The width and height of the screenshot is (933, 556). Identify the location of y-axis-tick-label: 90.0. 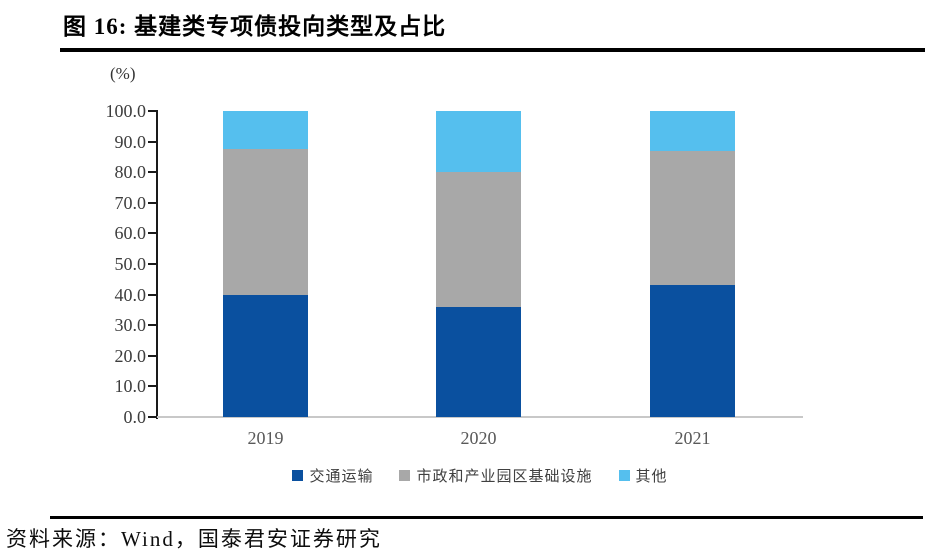
(130, 141).